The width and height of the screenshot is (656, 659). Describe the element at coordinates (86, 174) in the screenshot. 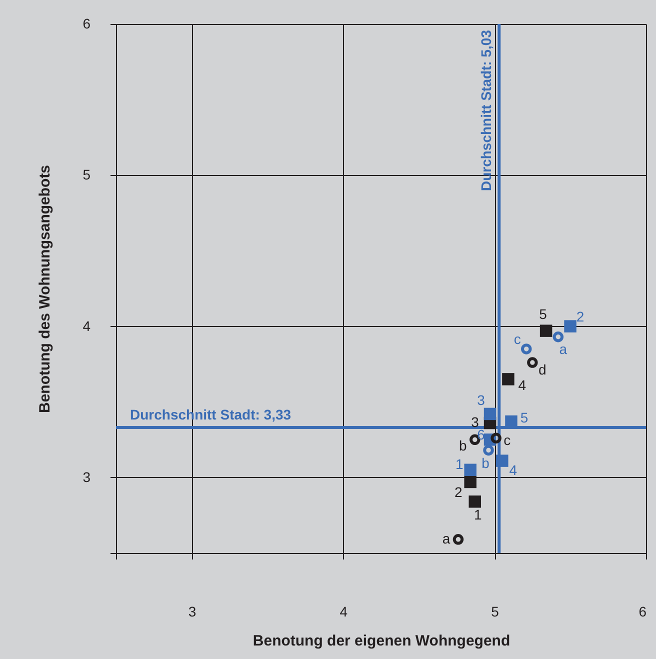

I see `y-tick-label: 5` at that location.